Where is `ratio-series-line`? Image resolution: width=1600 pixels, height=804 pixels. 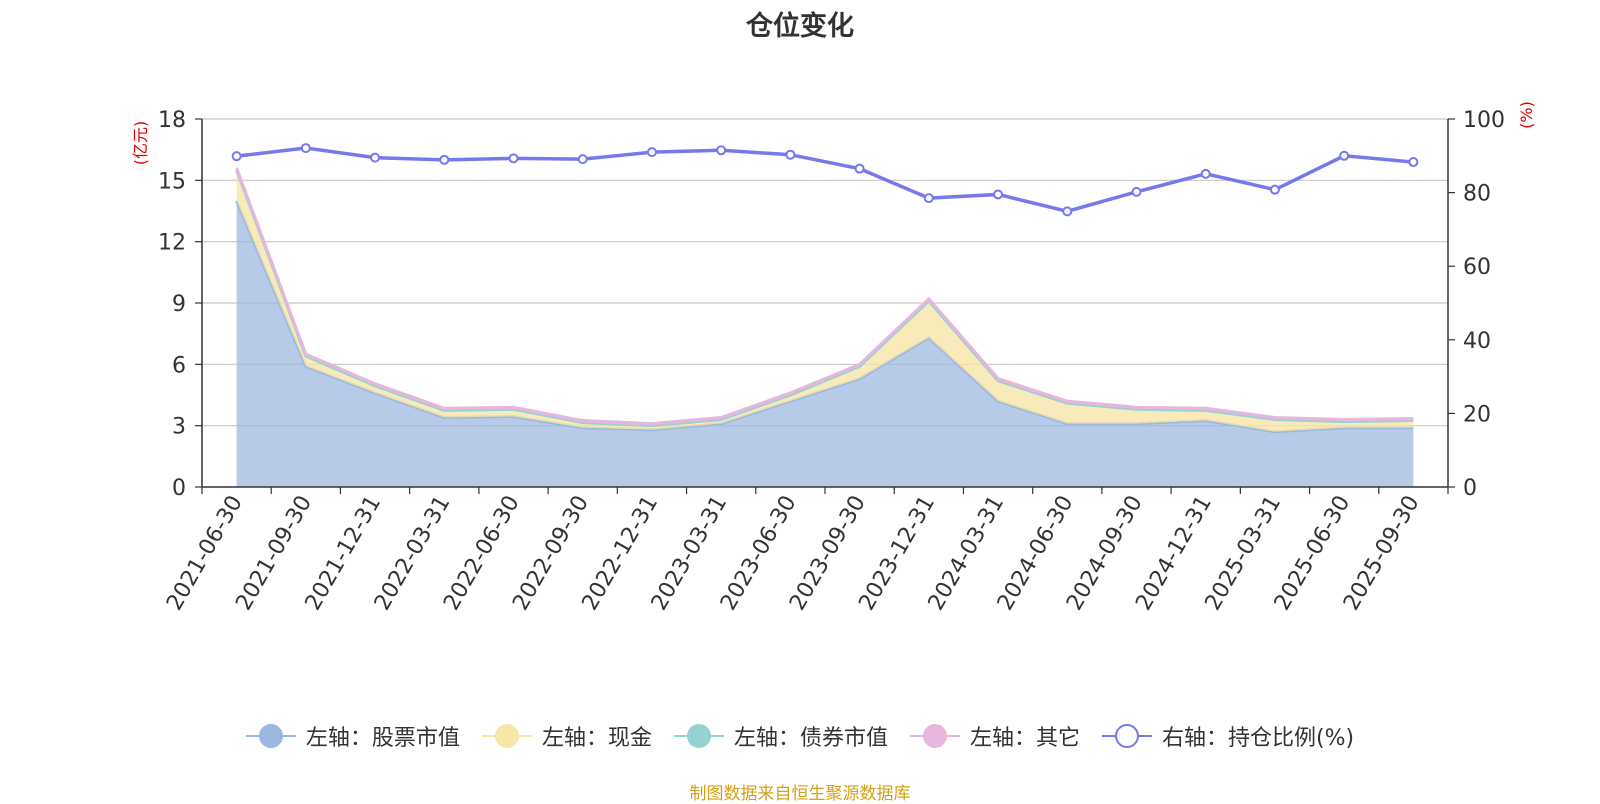
ratio-series-line is located at coordinates (825, 180).